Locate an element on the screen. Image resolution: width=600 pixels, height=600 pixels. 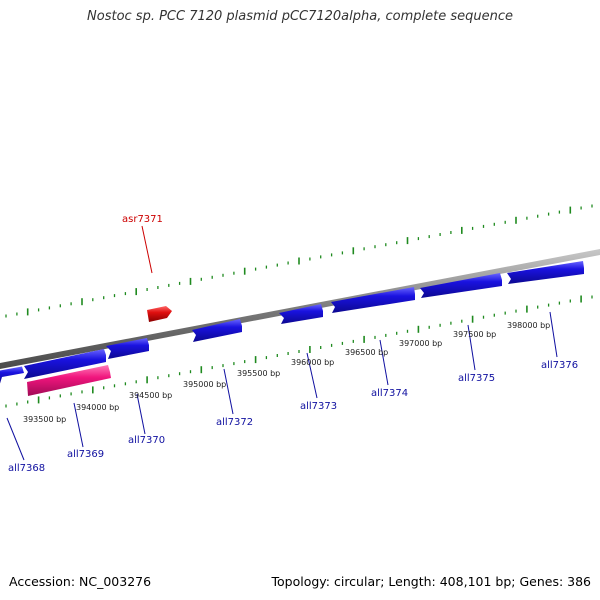
leader-all7375 is located at coordinates (471, 347).